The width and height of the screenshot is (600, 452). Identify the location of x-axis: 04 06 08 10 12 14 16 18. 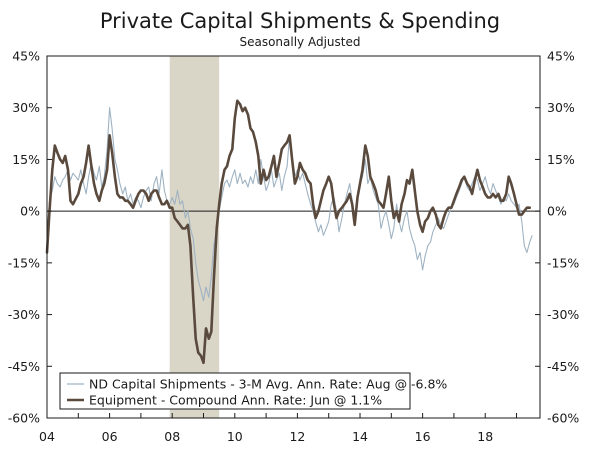
(278, 428).